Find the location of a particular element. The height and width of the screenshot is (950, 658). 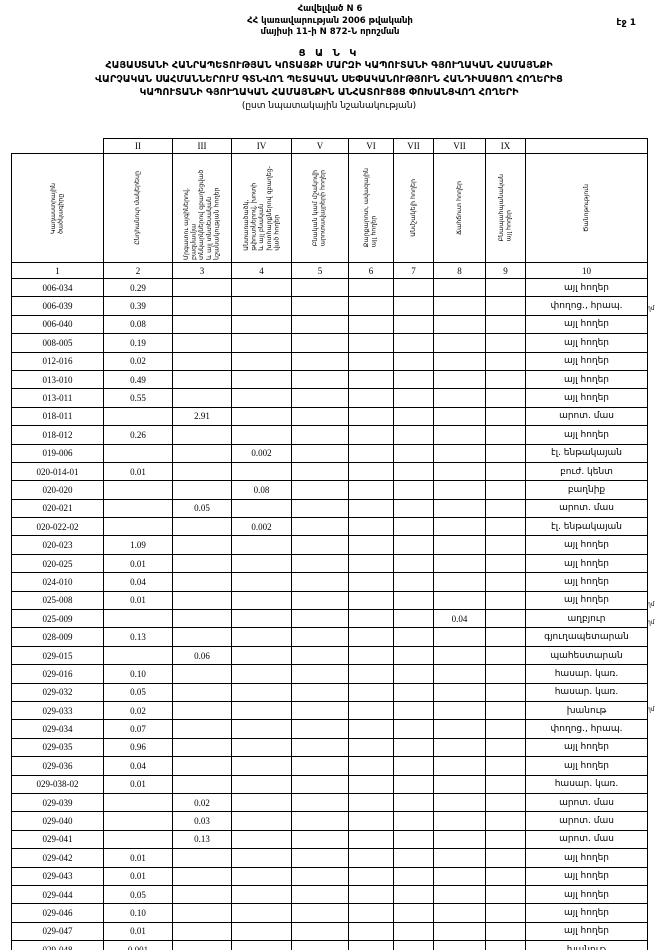

column-header-6: Քարքարոտ, ավազային այլ հողեր is located at coordinates (371, 208).